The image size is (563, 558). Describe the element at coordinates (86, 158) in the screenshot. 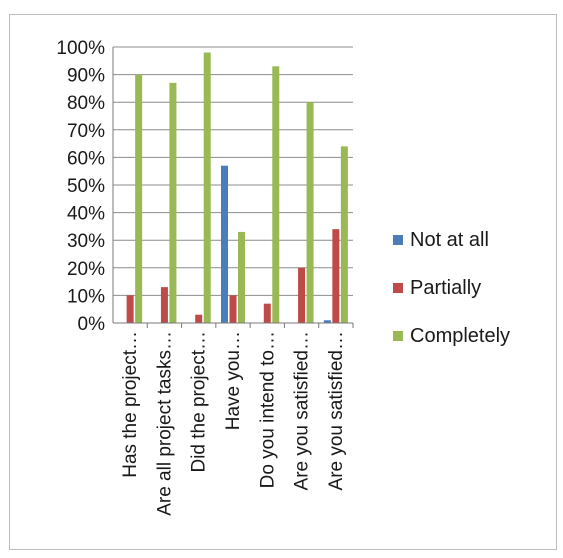

I see `y-tick-label: 60%` at that location.